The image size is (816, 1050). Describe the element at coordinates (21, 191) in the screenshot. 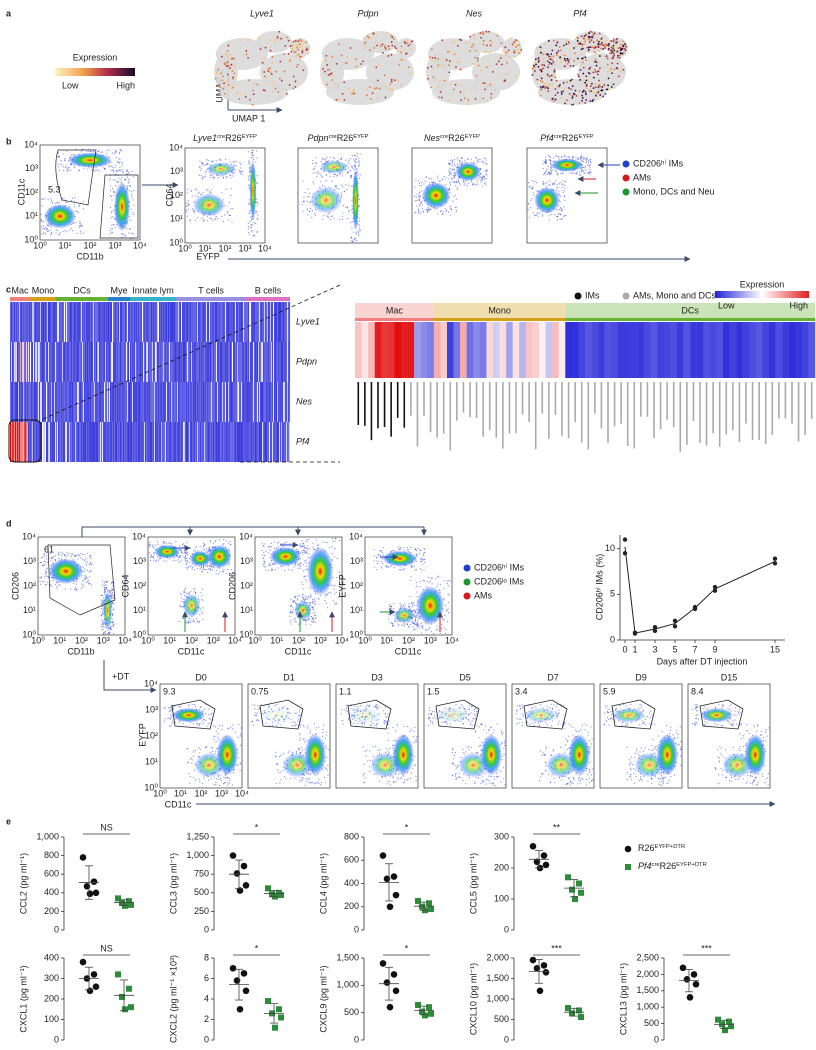

I see `y-axis-label: CD11c` at that location.